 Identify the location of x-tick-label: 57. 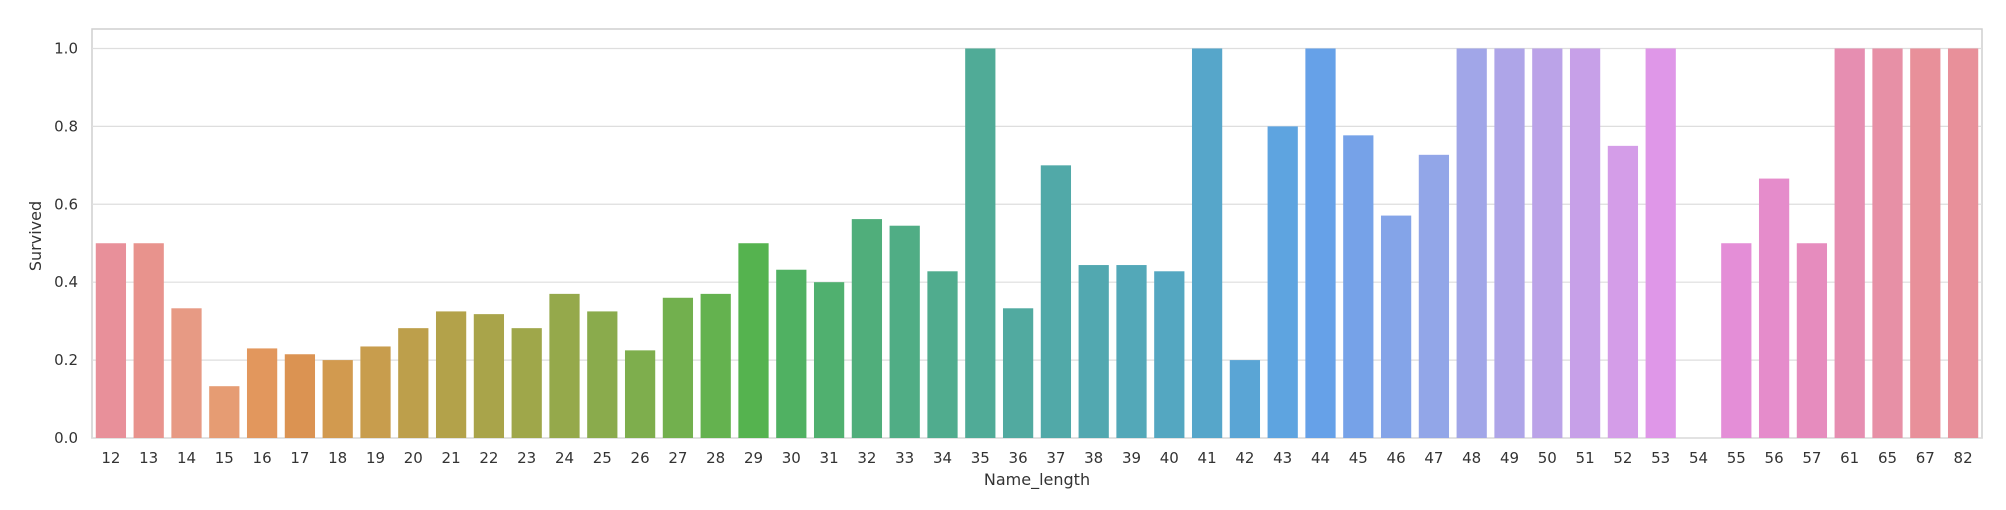
(1811, 458).